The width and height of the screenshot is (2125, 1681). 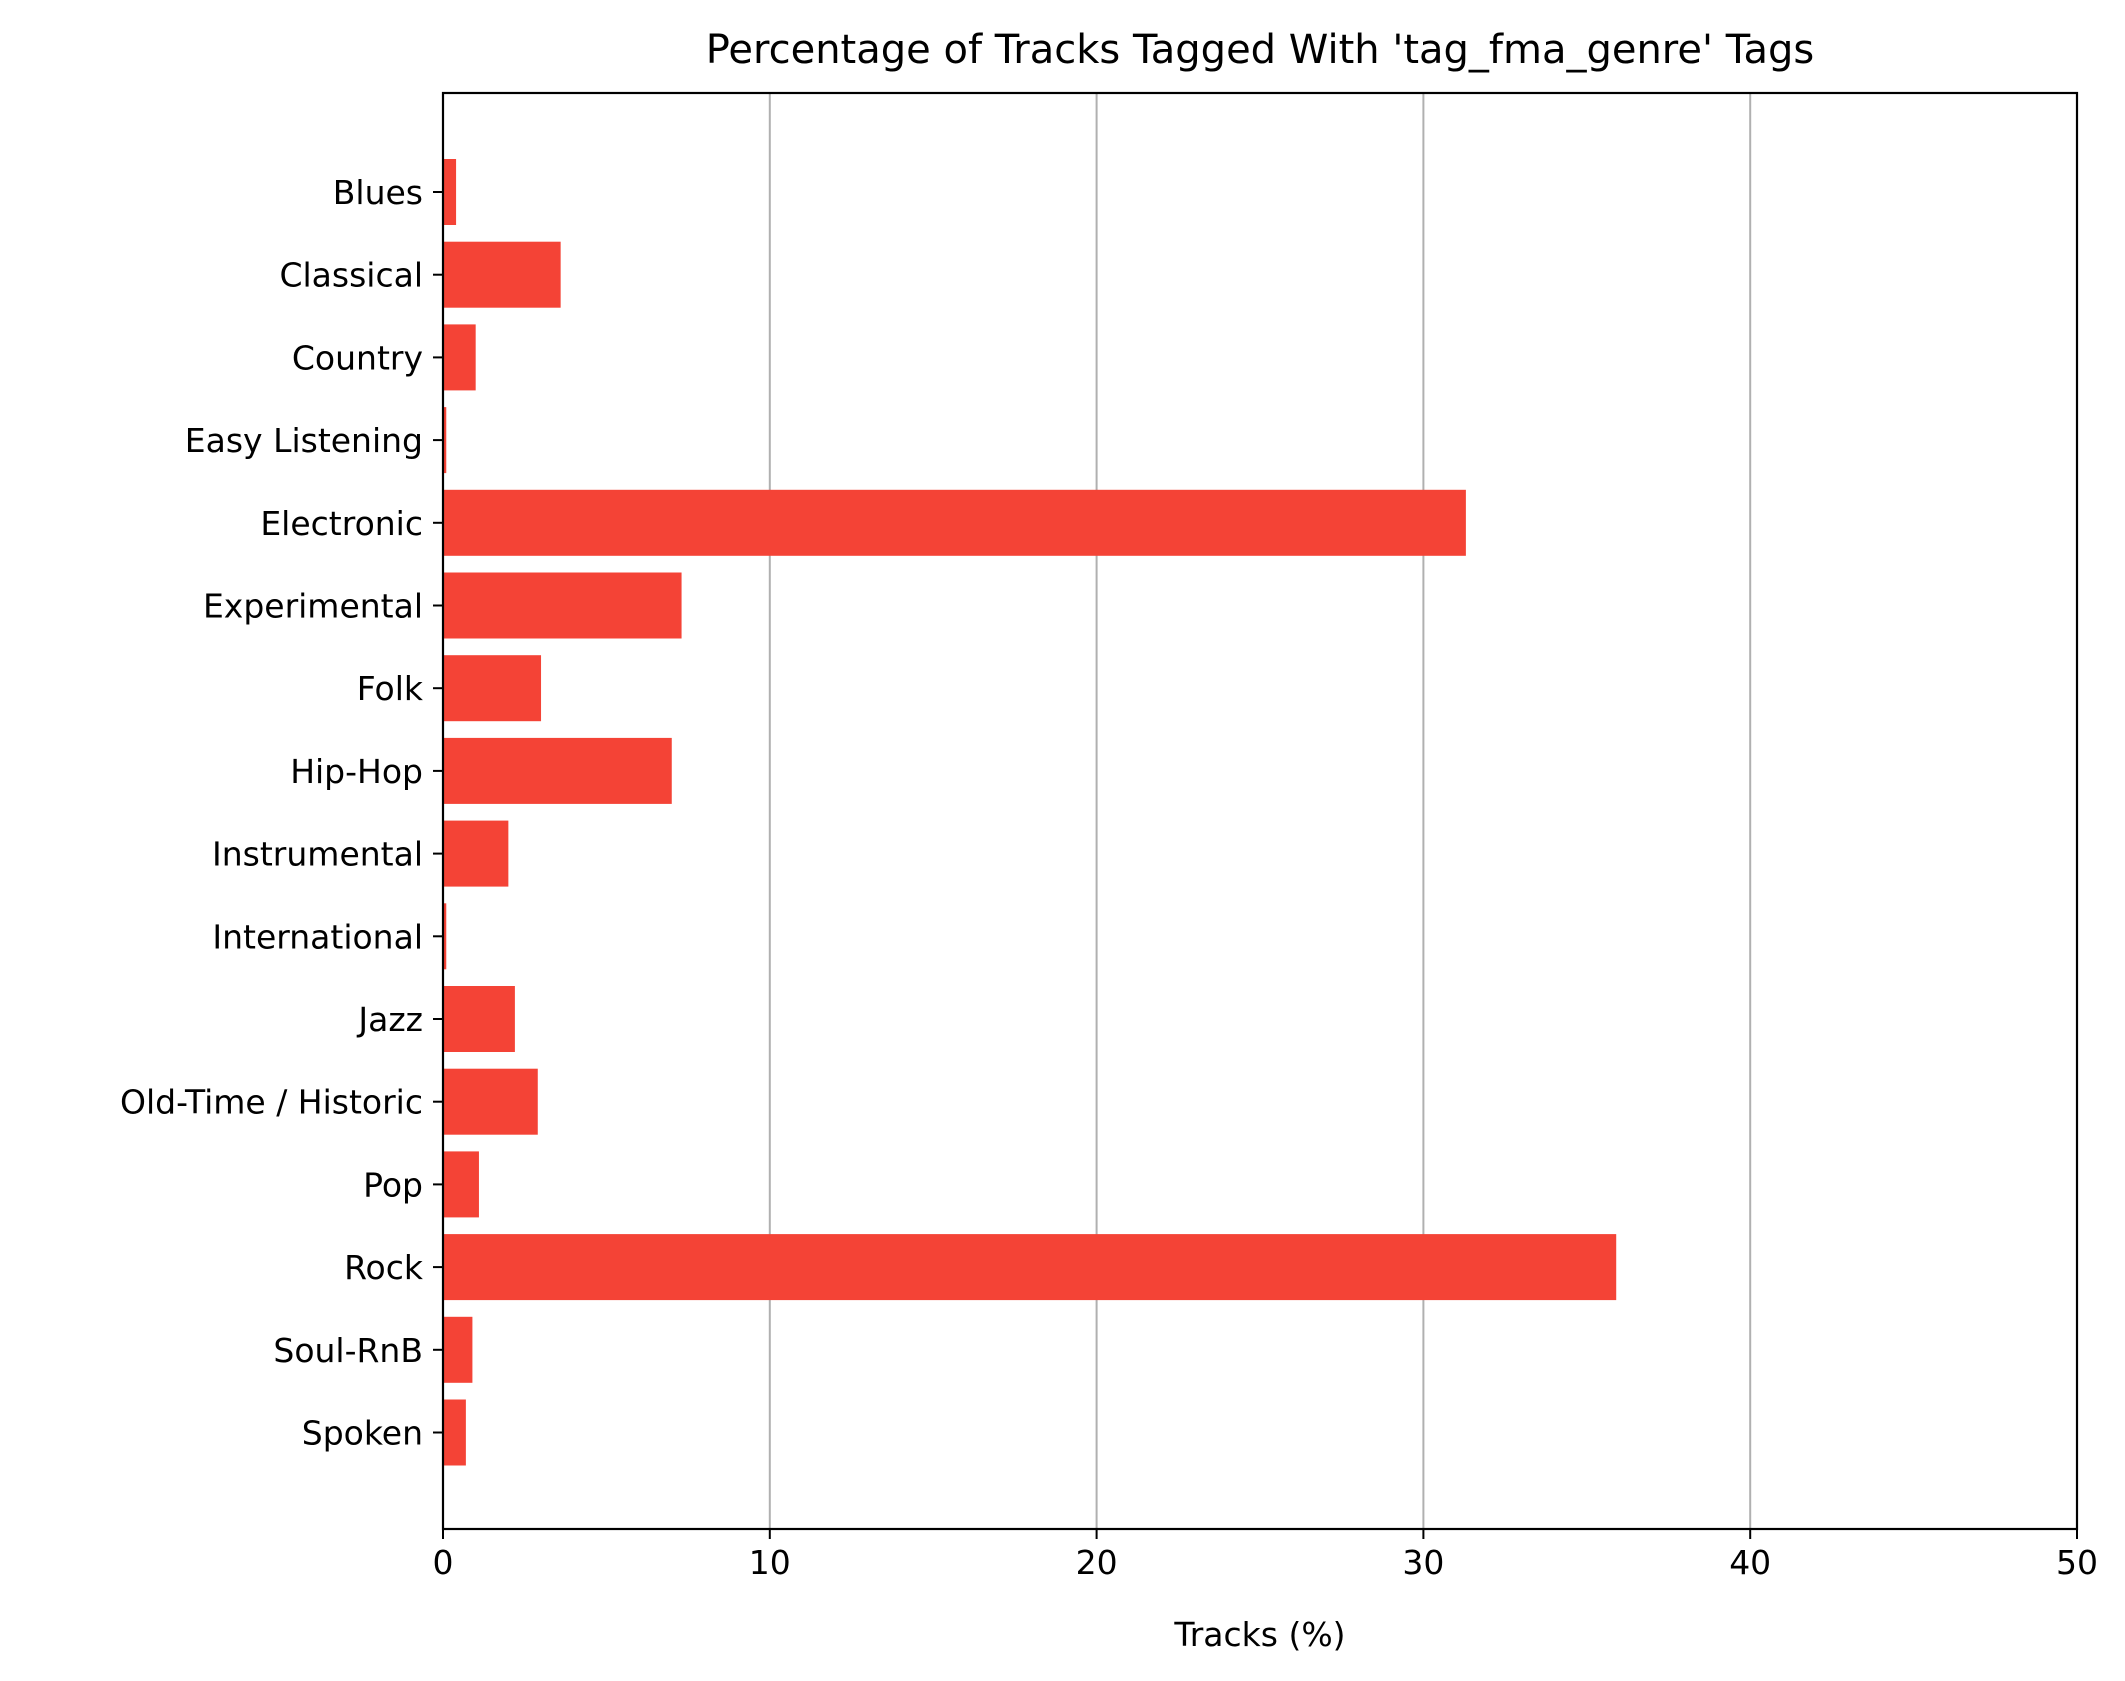 I want to click on y-tick-label: Folk, so click(x=390, y=688).